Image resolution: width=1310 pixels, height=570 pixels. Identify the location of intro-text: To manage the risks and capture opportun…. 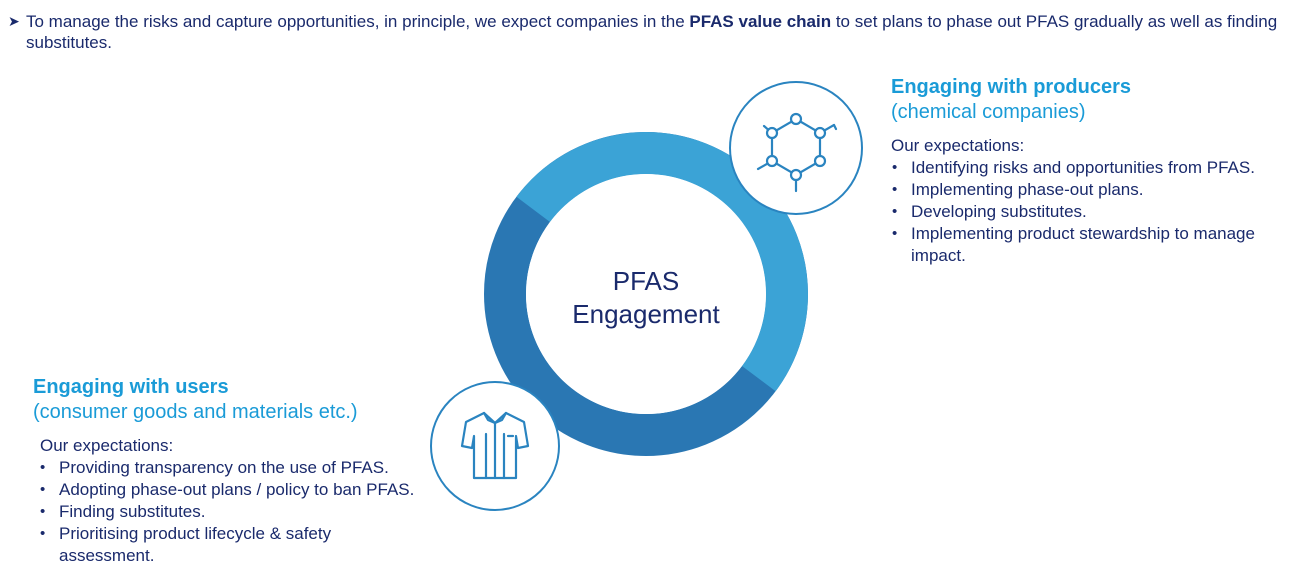
(652, 32).